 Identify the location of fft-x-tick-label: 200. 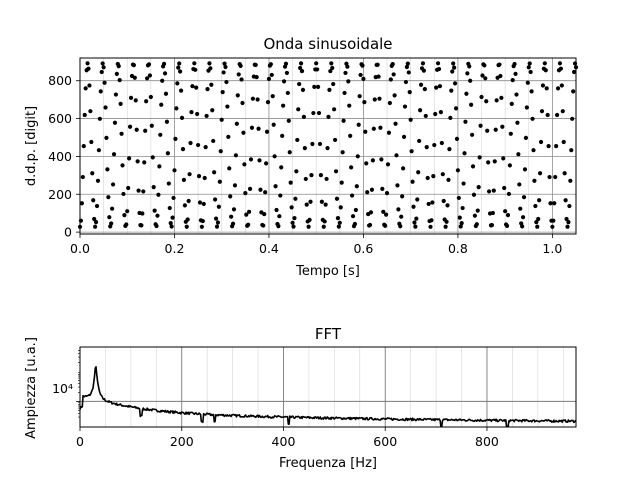
(182, 441).